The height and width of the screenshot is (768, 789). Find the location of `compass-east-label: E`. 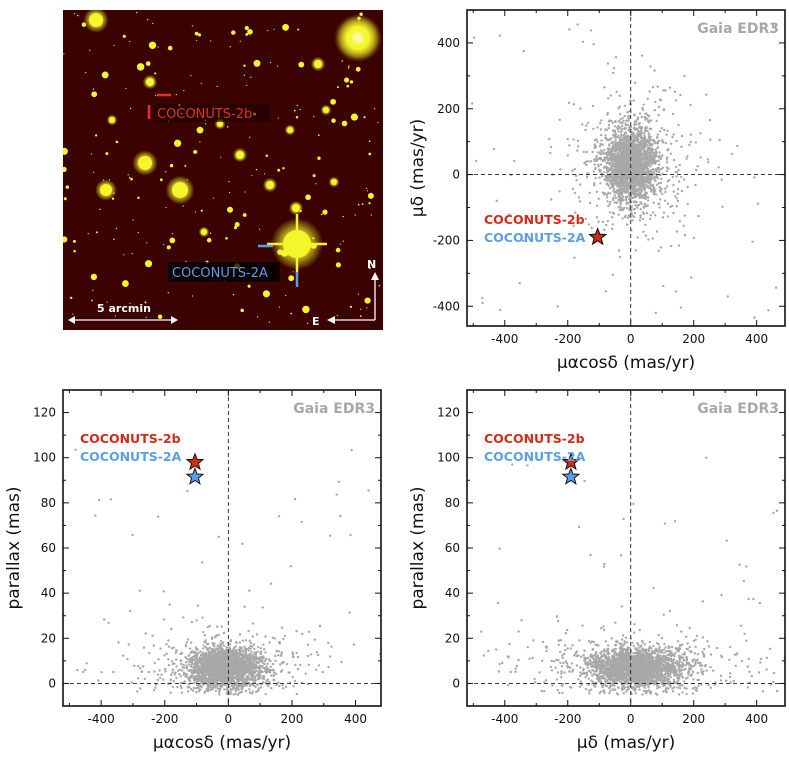

compass-east-label: E is located at coordinates (316, 321).